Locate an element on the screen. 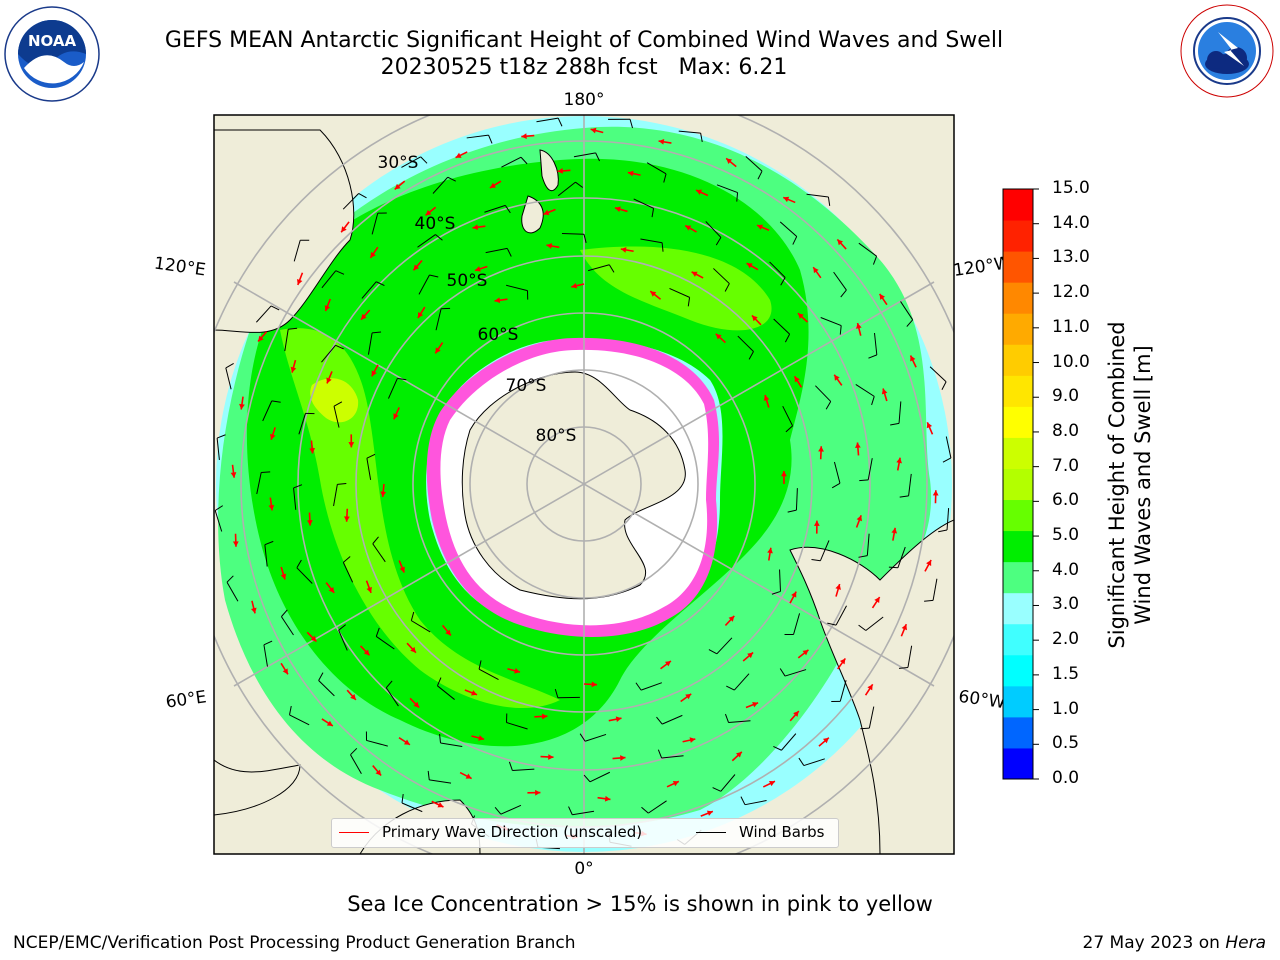 This screenshot has height=960, width=1280. colorbar-tick-label: 0.5 is located at coordinates (1066, 743).